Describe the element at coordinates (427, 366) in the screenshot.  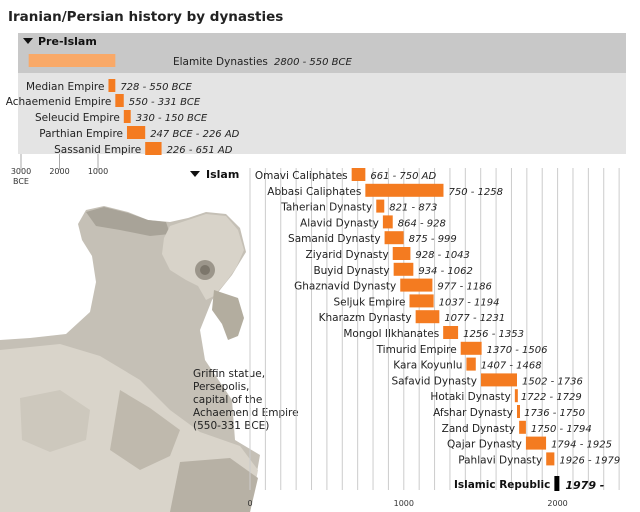
I see `bar-label: Kara Koyunlu` at that location.